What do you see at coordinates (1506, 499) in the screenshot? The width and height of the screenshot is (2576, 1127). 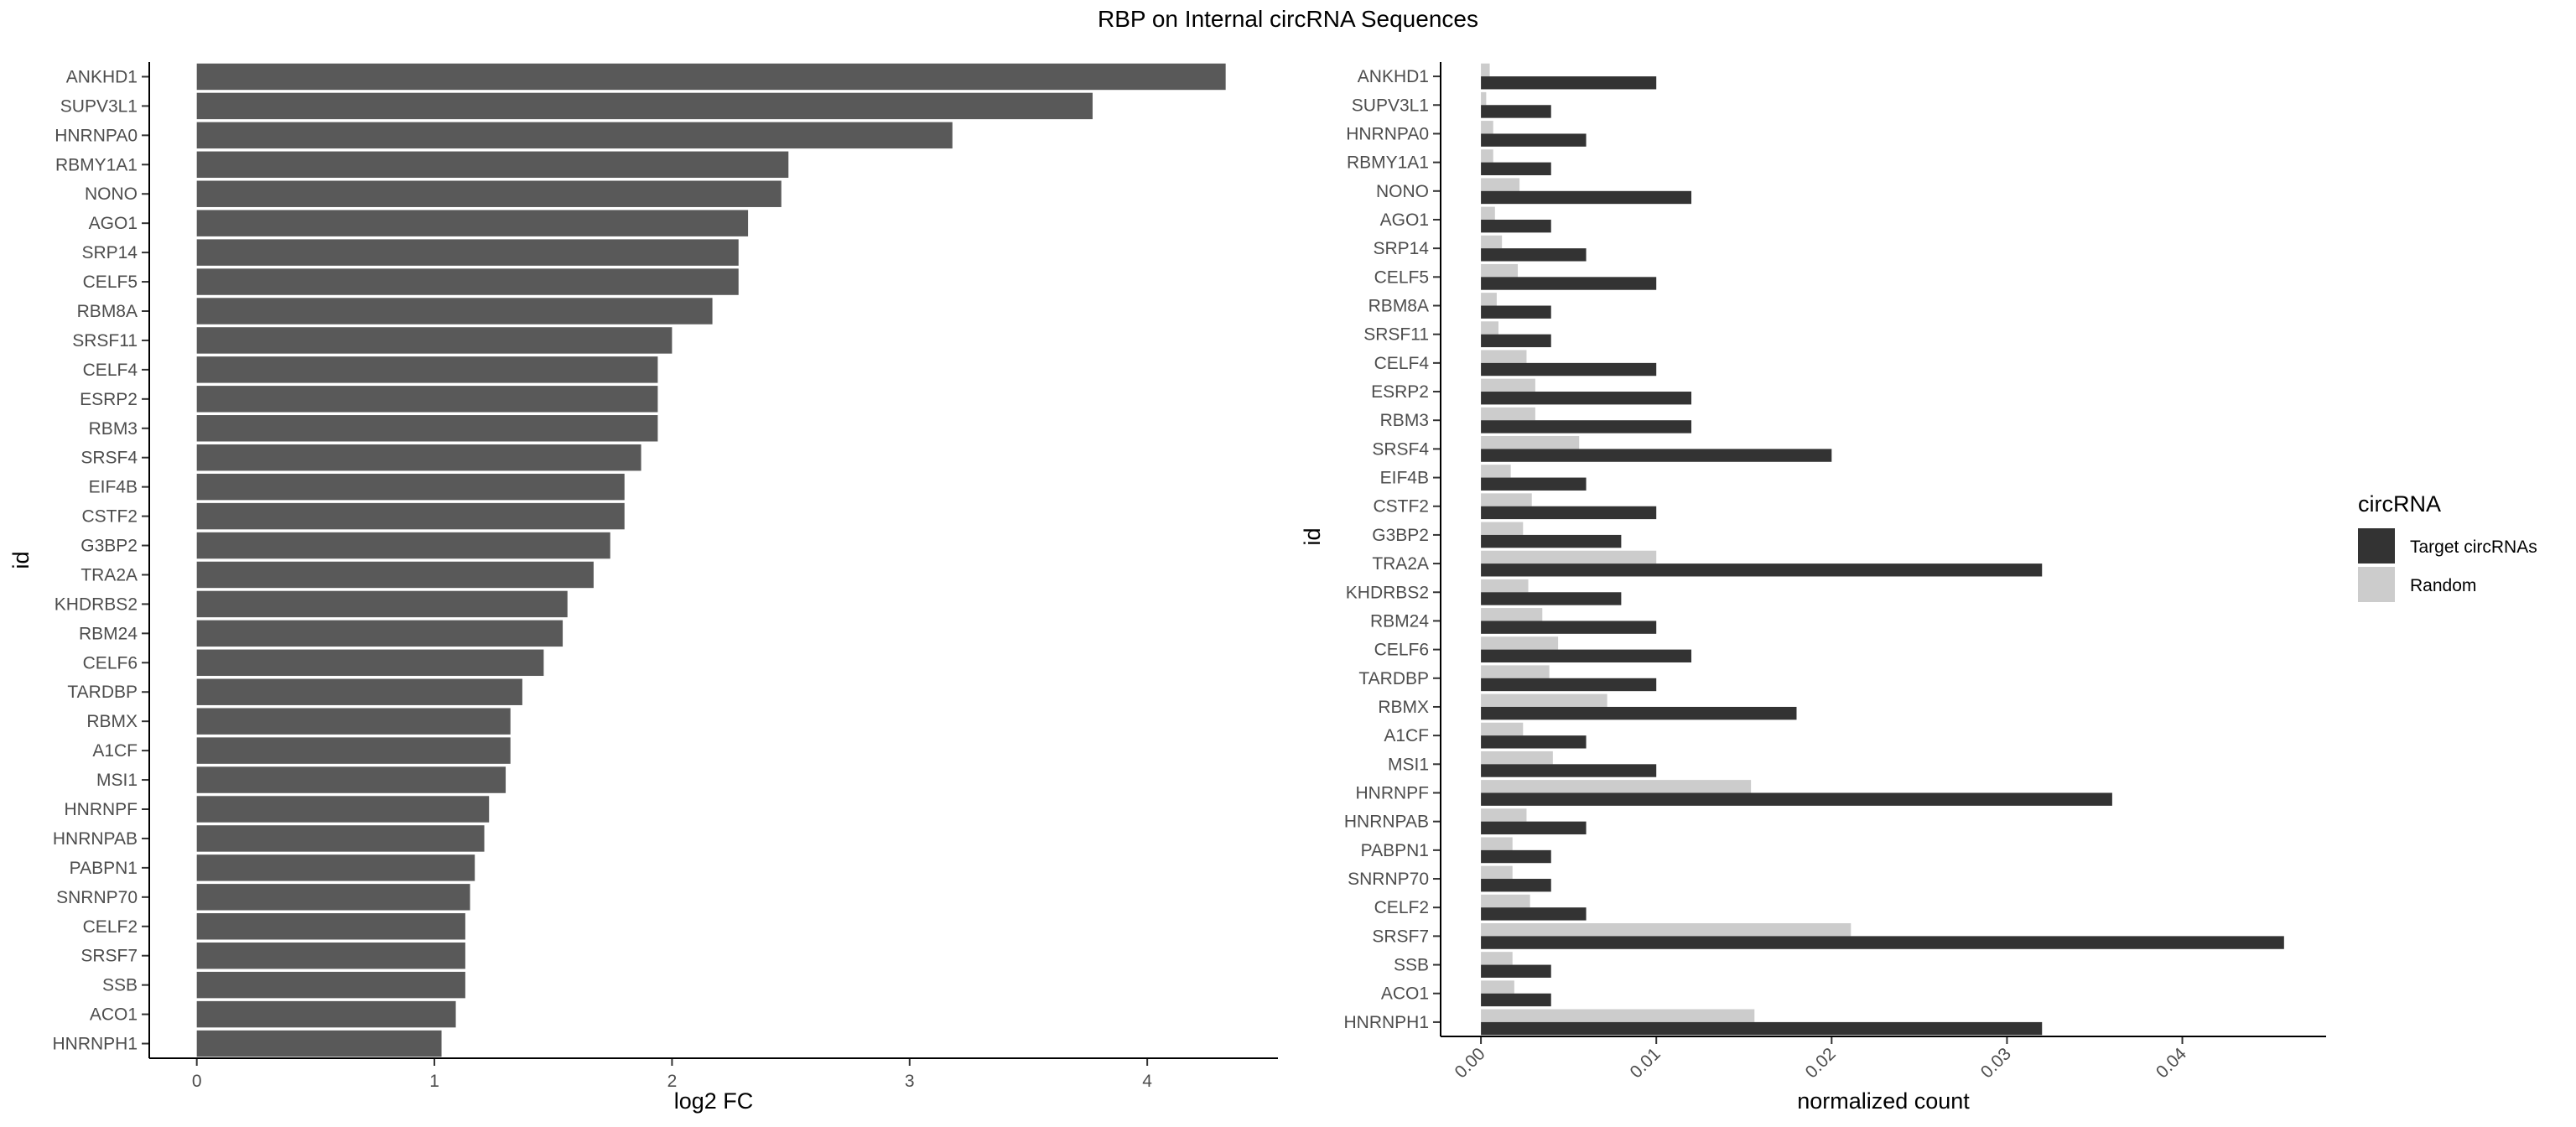 I see `bar-random-cstf2` at bounding box center [1506, 499].